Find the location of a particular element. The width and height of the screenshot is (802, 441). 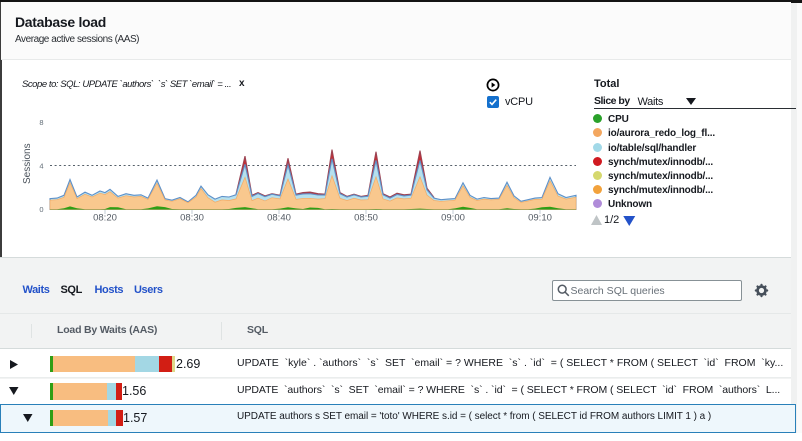

svg-text: 08:30 is located at coordinates (192, 218).